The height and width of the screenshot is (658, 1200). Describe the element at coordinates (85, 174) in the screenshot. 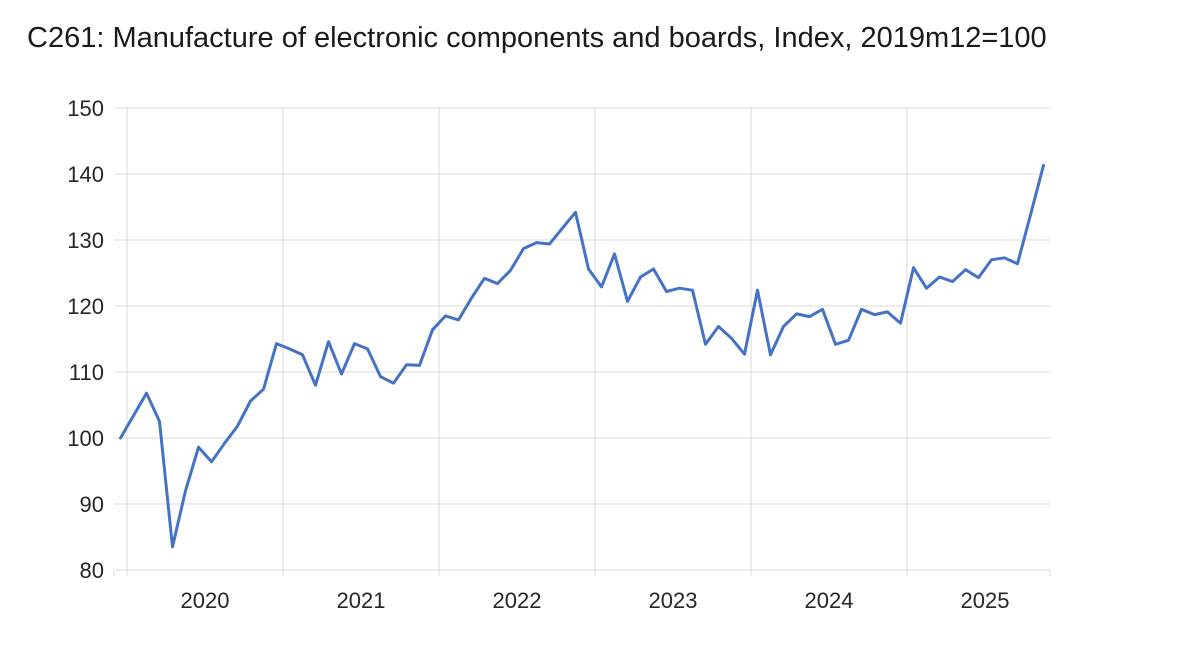

I see `y-axis-label: 140` at that location.